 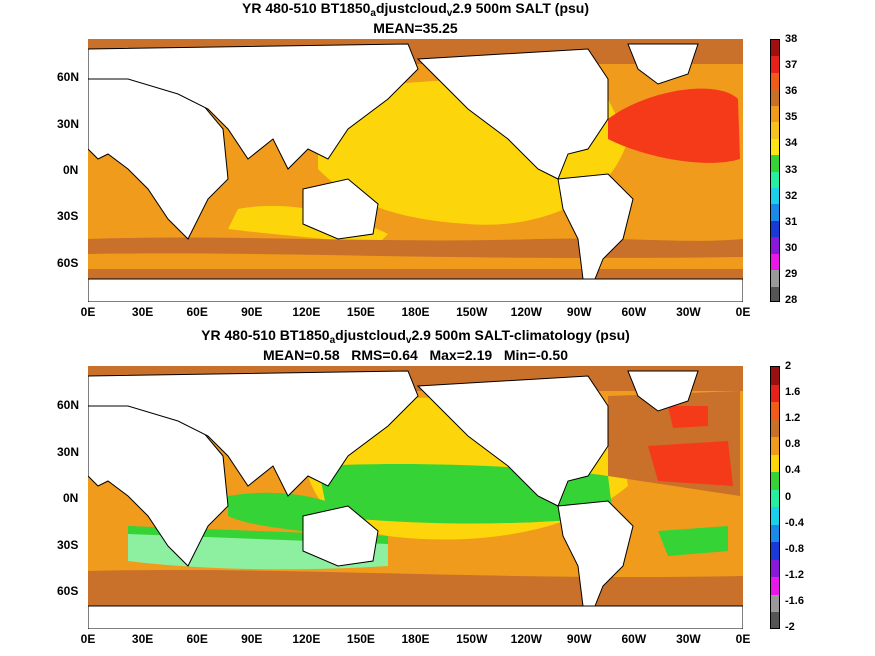 What do you see at coordinates (688, 312) in the screenshot?
I see `top-x-tick-11: 30W` at bounding box center [688, 312].